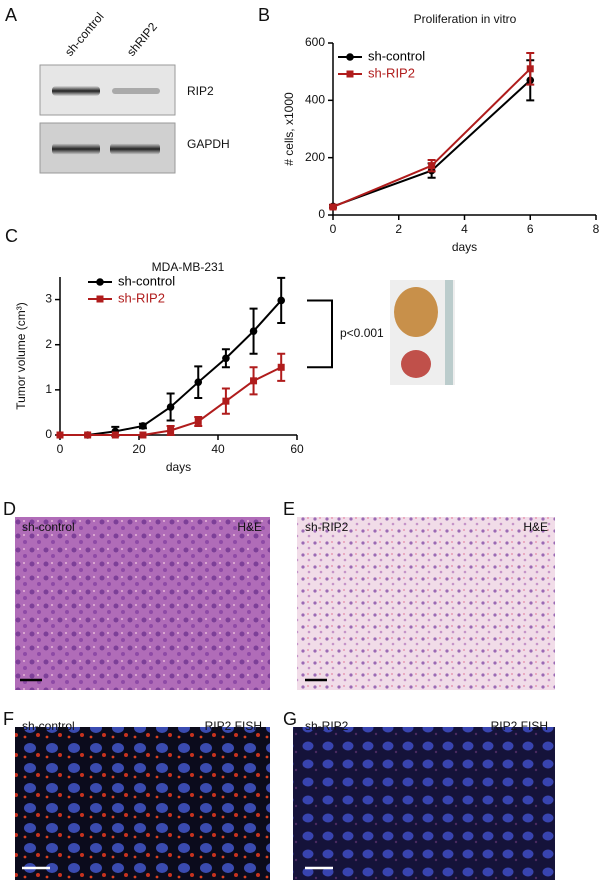 The height and width of the screenshot is (889, 600). What do you see at coordinates (48, 344) in the screenshot?
I see `y-tick-label: 2` at bounding box center [48, 344].